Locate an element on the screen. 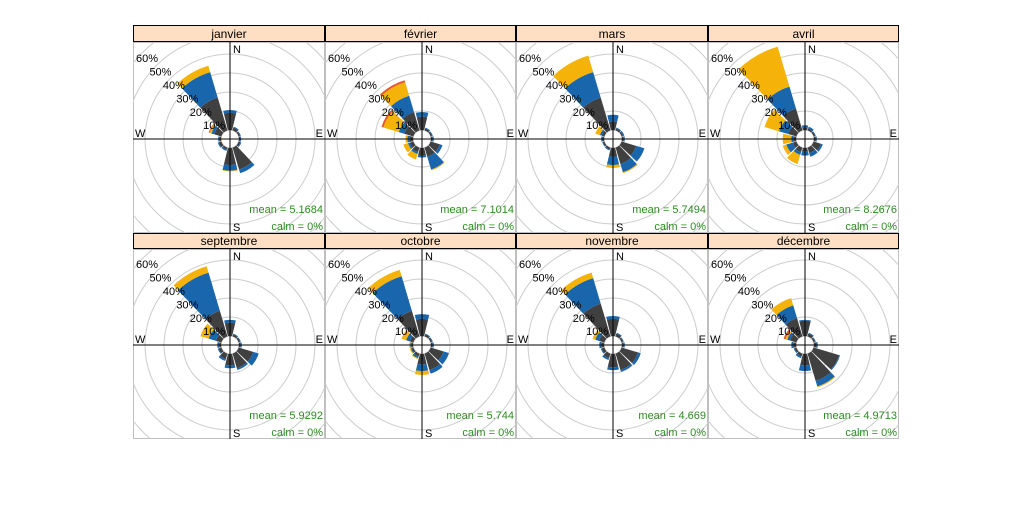 This screenshot has height=512, width=1024. strip-label: janvier is located at coordinates (228, 34).